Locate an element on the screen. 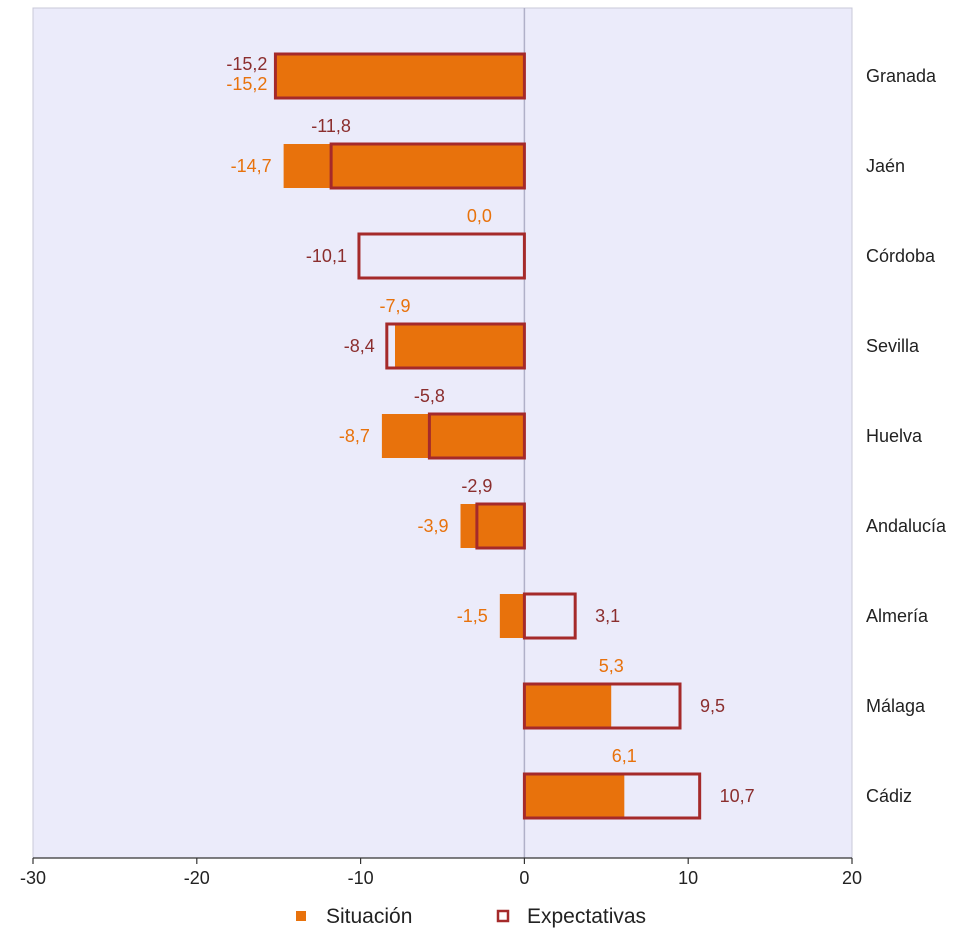 This screenshot has height=936, width=968. data-label-situacion-8: 6,1 is located at coordinates (624, 756).